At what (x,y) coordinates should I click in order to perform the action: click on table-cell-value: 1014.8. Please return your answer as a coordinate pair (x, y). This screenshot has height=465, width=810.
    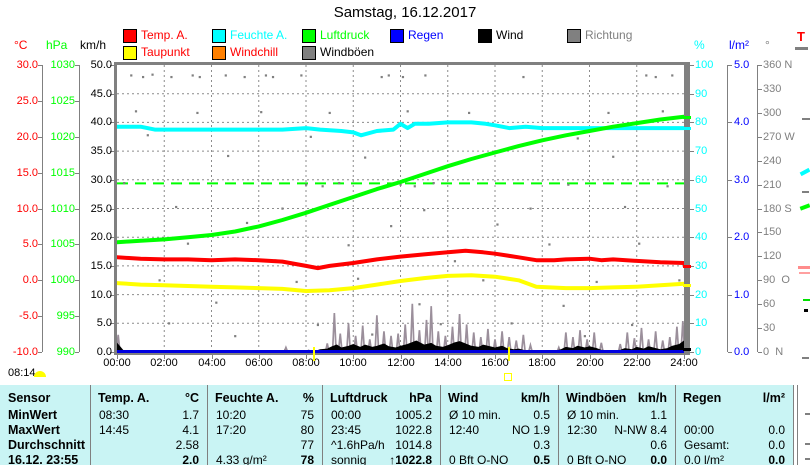
    Looking at the image, I should click on (413, 445).